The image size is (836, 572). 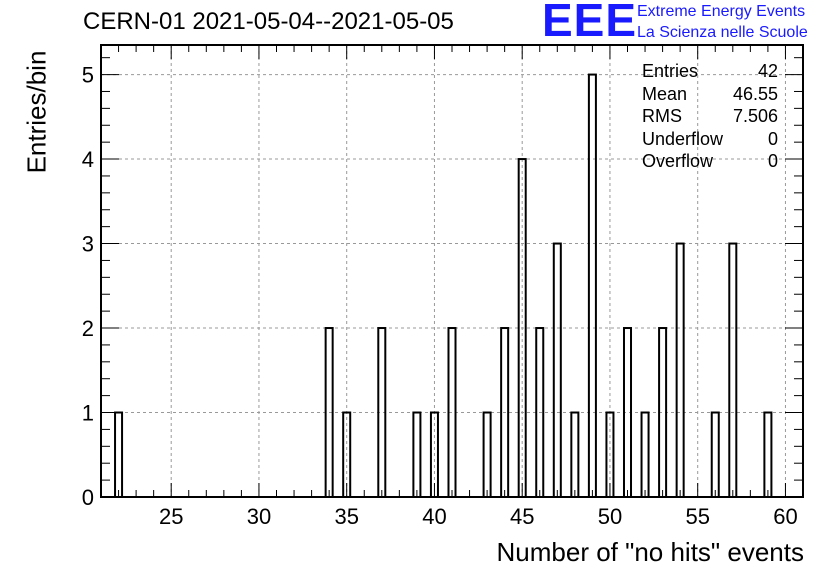 I want to click on x-tick-label: 25, so click(x=171, y=516).